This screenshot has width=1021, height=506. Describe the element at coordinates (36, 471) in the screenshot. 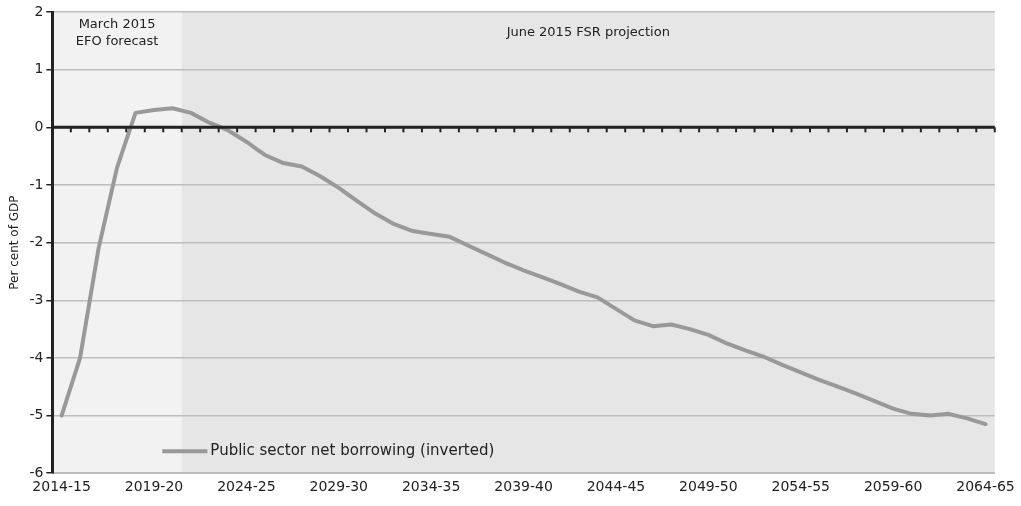

I see `y-tick-label: -6` at that location.